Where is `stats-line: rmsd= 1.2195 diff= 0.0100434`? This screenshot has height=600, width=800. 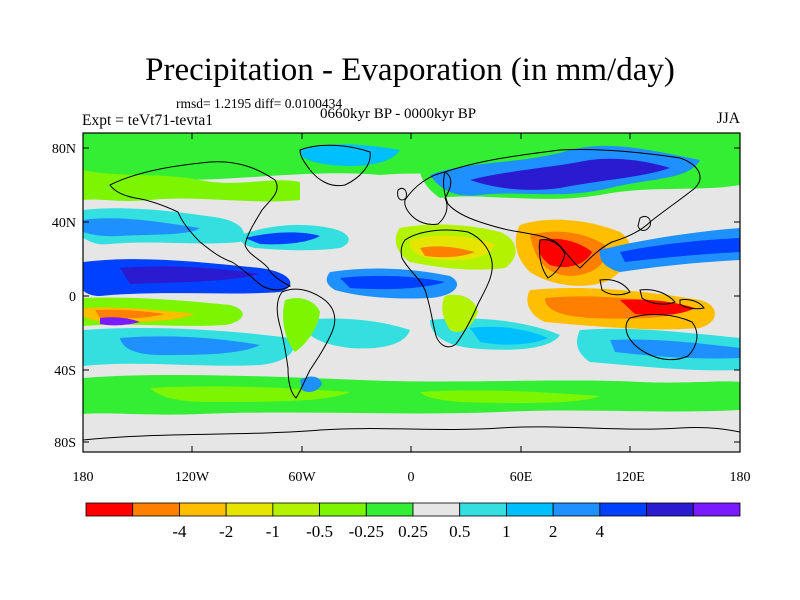
stats-line: rmsd= 1.2195 diff= 0.0100434 is located at coordinates (259, 103).